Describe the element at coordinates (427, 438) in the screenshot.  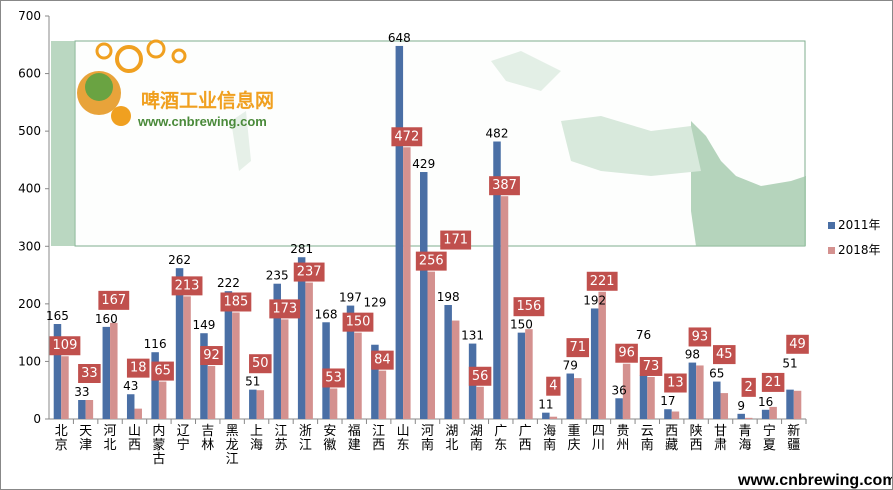
I see `x-tick-label: 河南` at that location.